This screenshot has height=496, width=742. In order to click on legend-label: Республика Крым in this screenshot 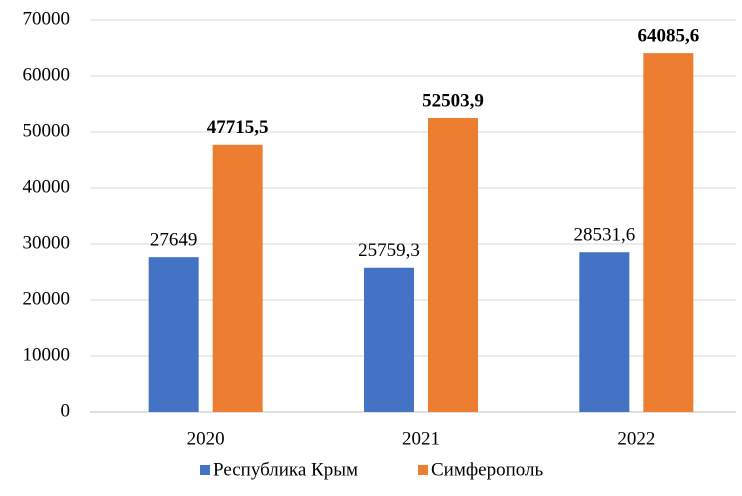, I will do `click(285, 469)`.